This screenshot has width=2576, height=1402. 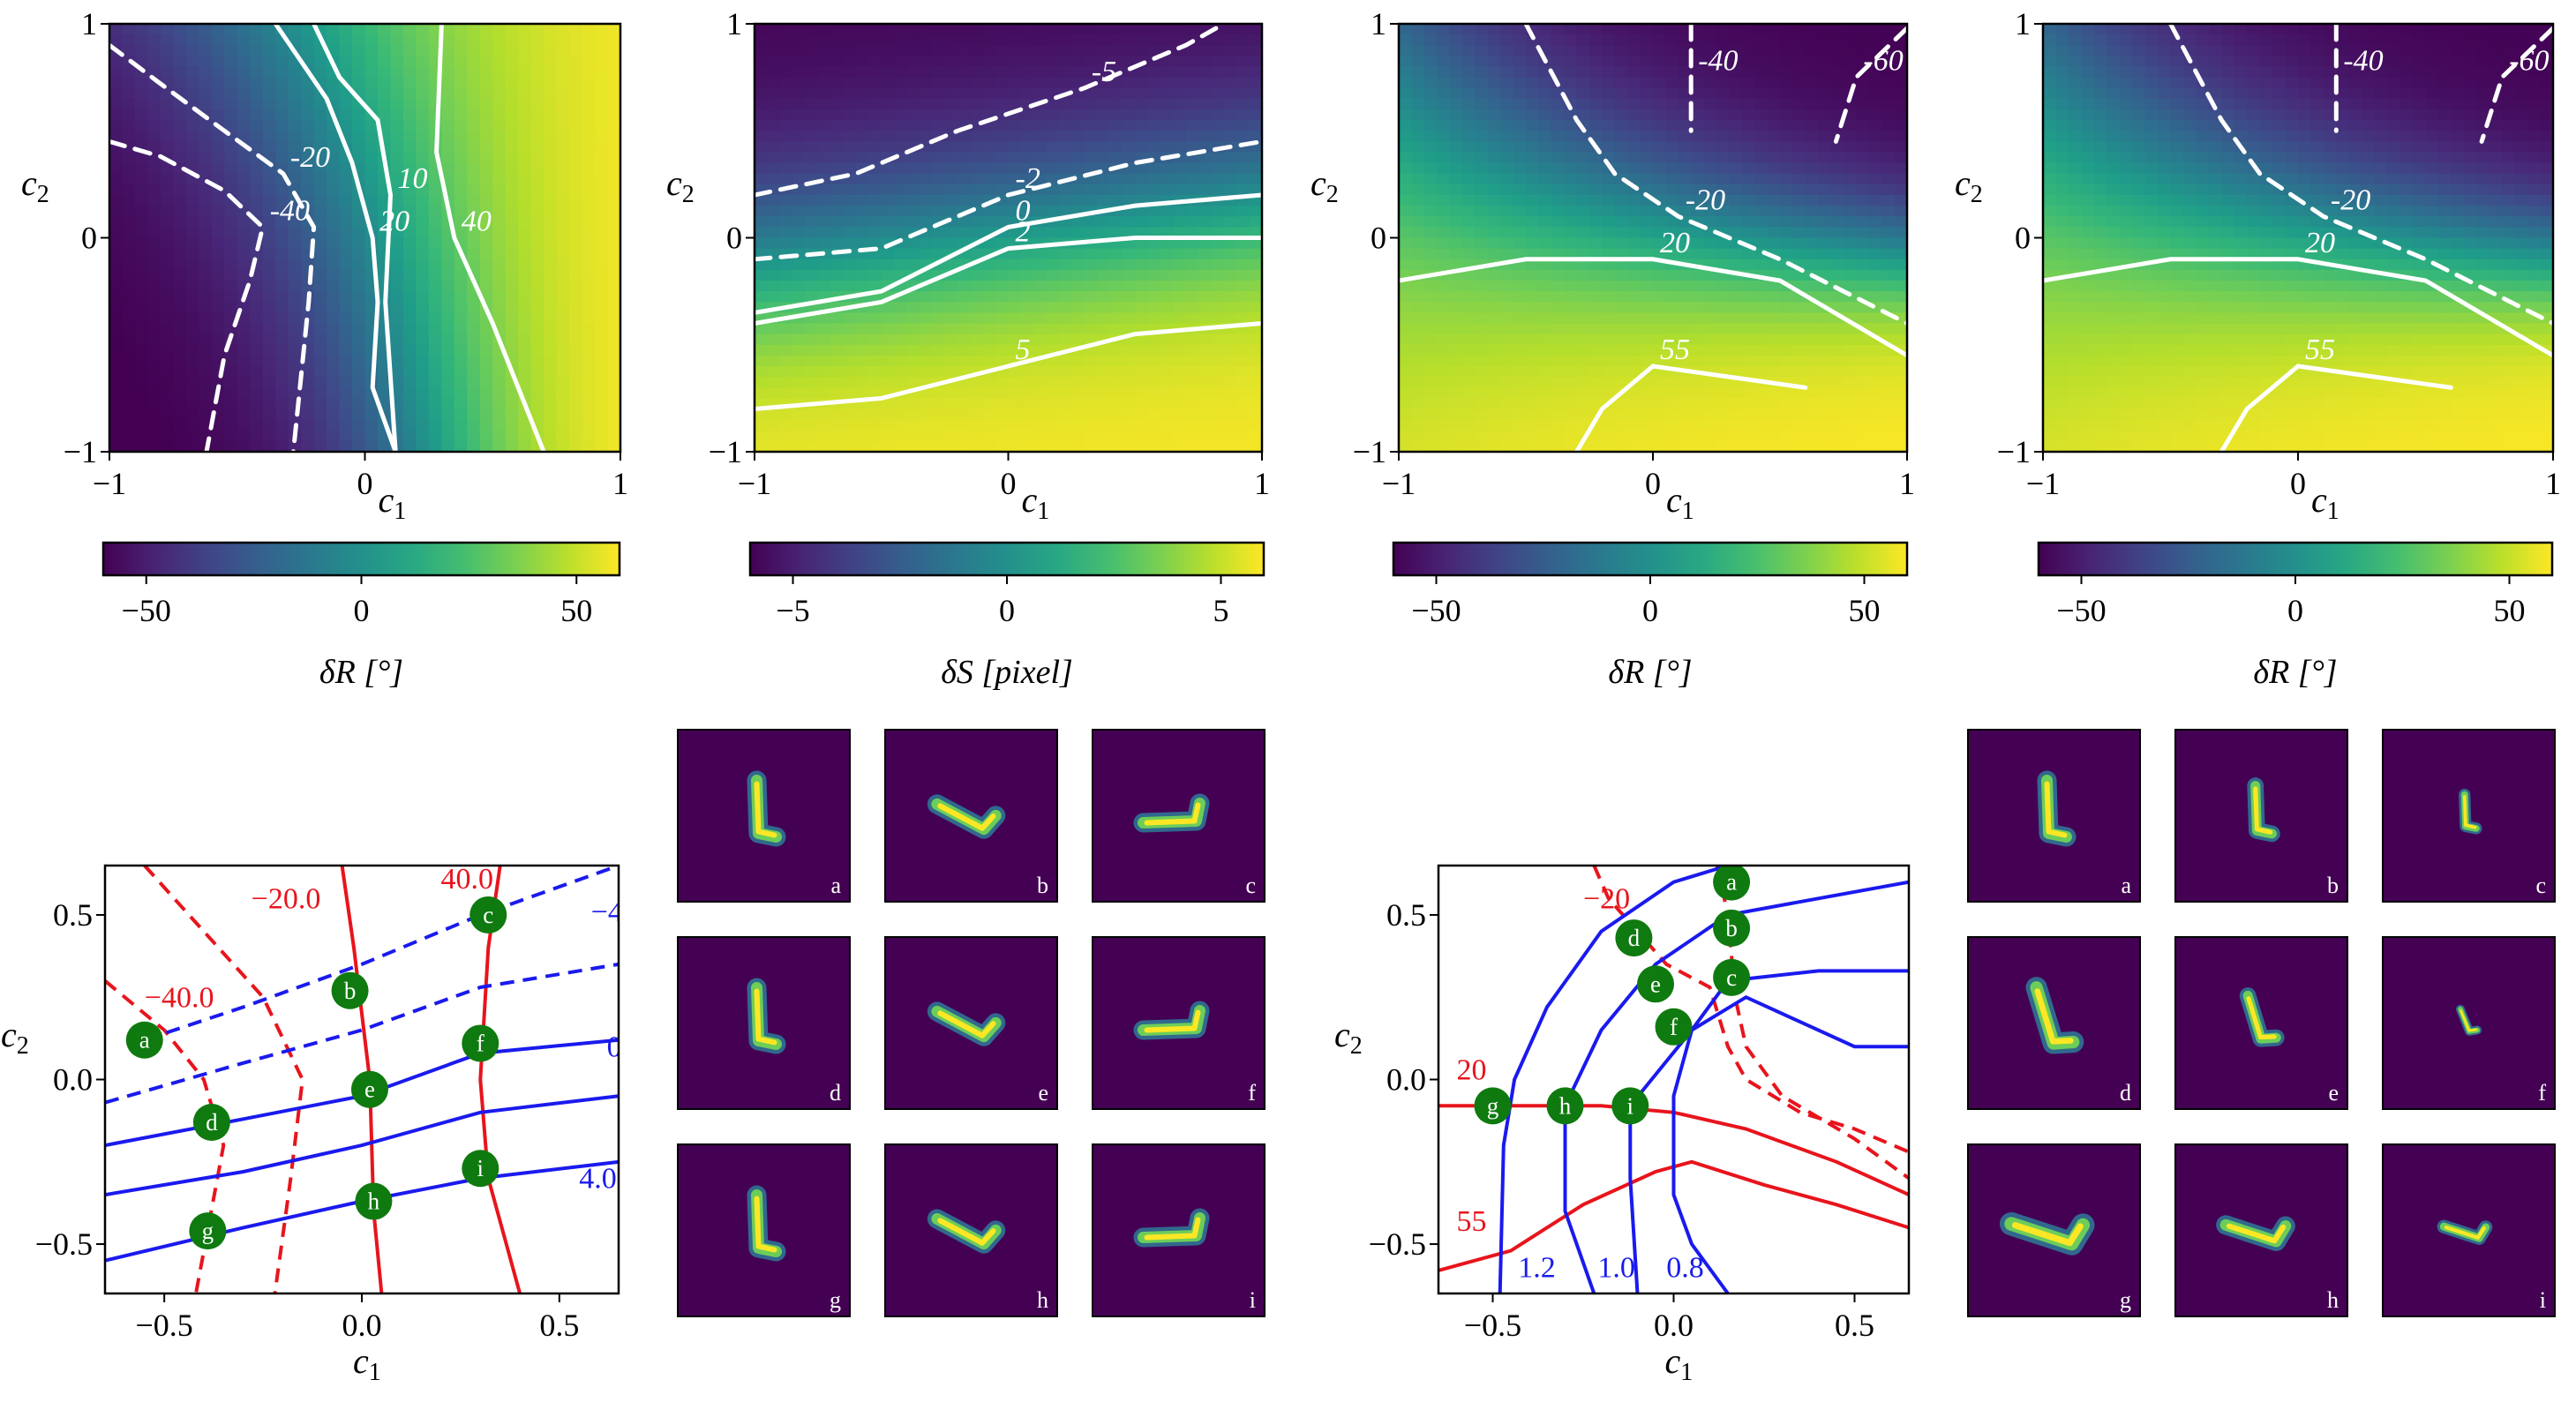 I want to click on colorbar: −5 0 5δS [pixel], so click(x=1006, y=616).